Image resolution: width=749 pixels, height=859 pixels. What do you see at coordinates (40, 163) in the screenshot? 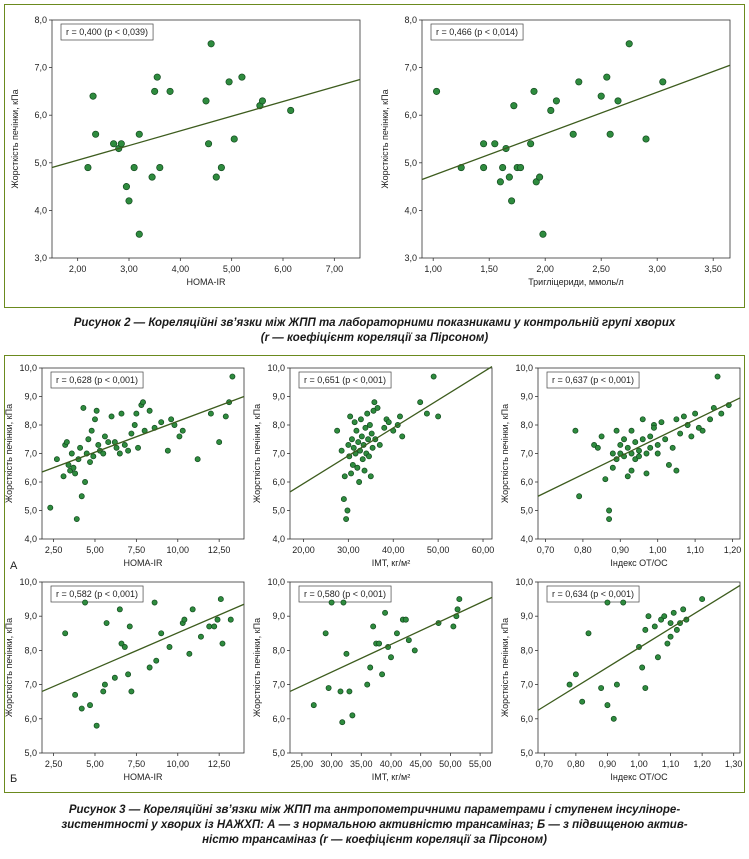
I see `f2_homa-ytick-label: 5,0` at bounding box center [40, 163].